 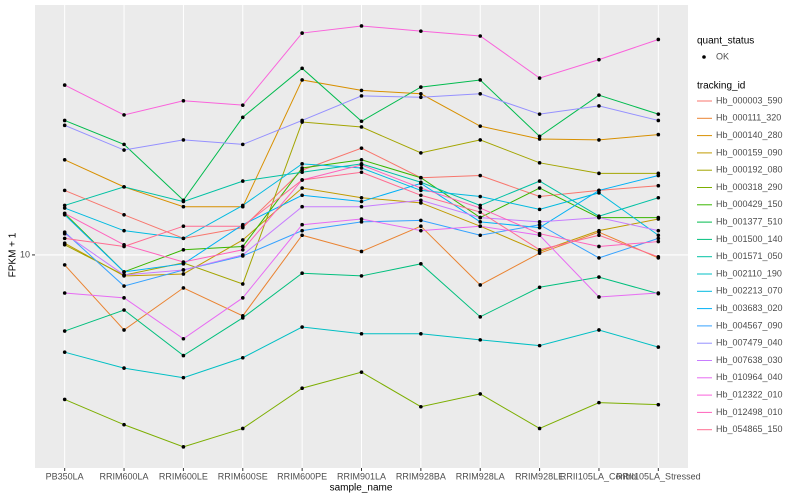 I want to click on y-axis-title: FPKM + 1, so click(x=13, y=254).